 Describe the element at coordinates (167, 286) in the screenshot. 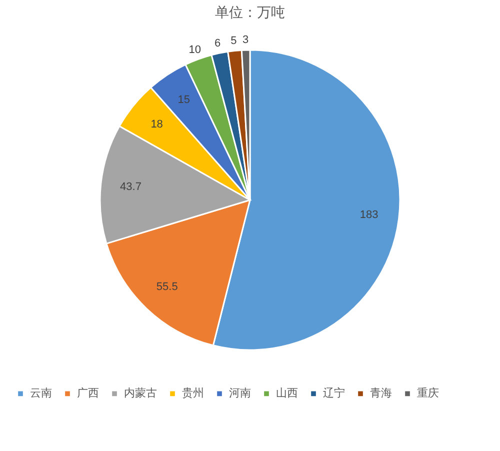

I see `data-label: 55.5` at that location.